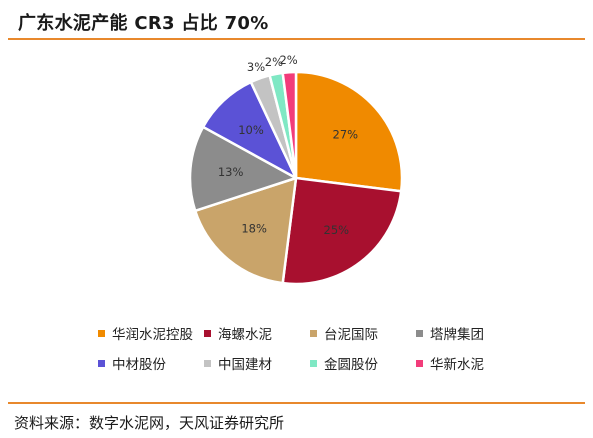 This screenshot has width=593, height=438. I want to click on title-divider, so click(296, 39).